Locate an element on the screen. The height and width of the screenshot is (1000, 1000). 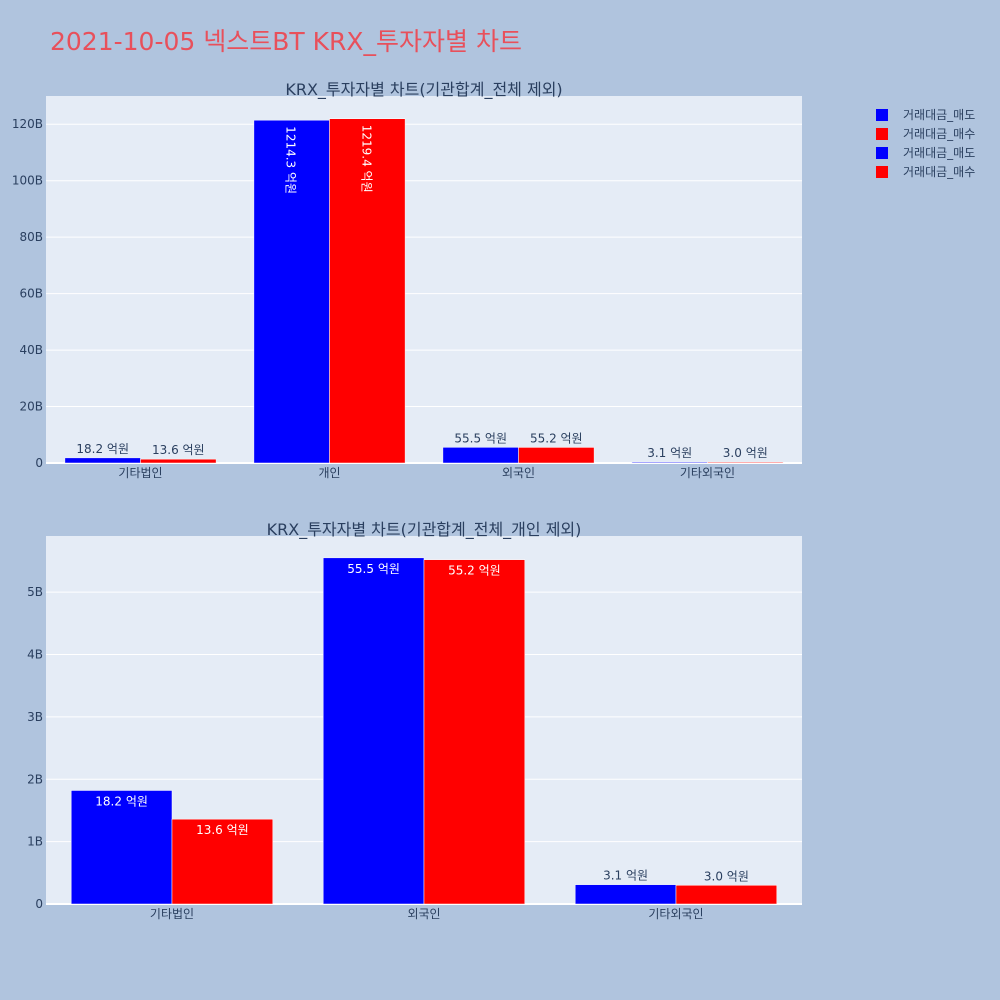
data-label-1-0-2: 3.1 억원 is located at coordinates (625, 876).